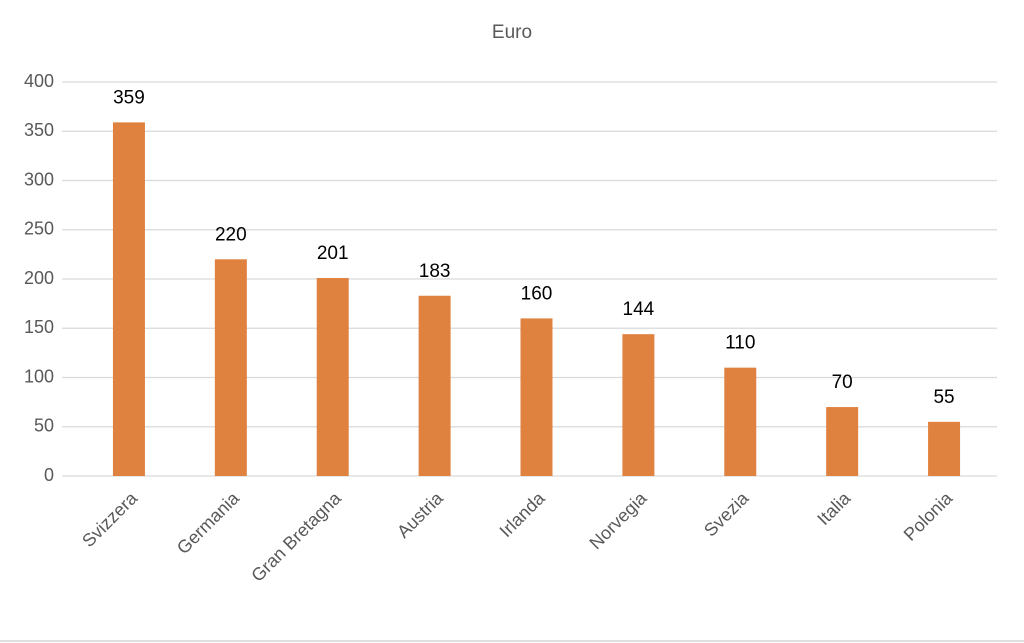 This screenshot has height=643, width=1024. What do you see at coordinates (39, 179) in the screenshot?
I see `y-tick-label: 300` at bounding box center [39, 179].